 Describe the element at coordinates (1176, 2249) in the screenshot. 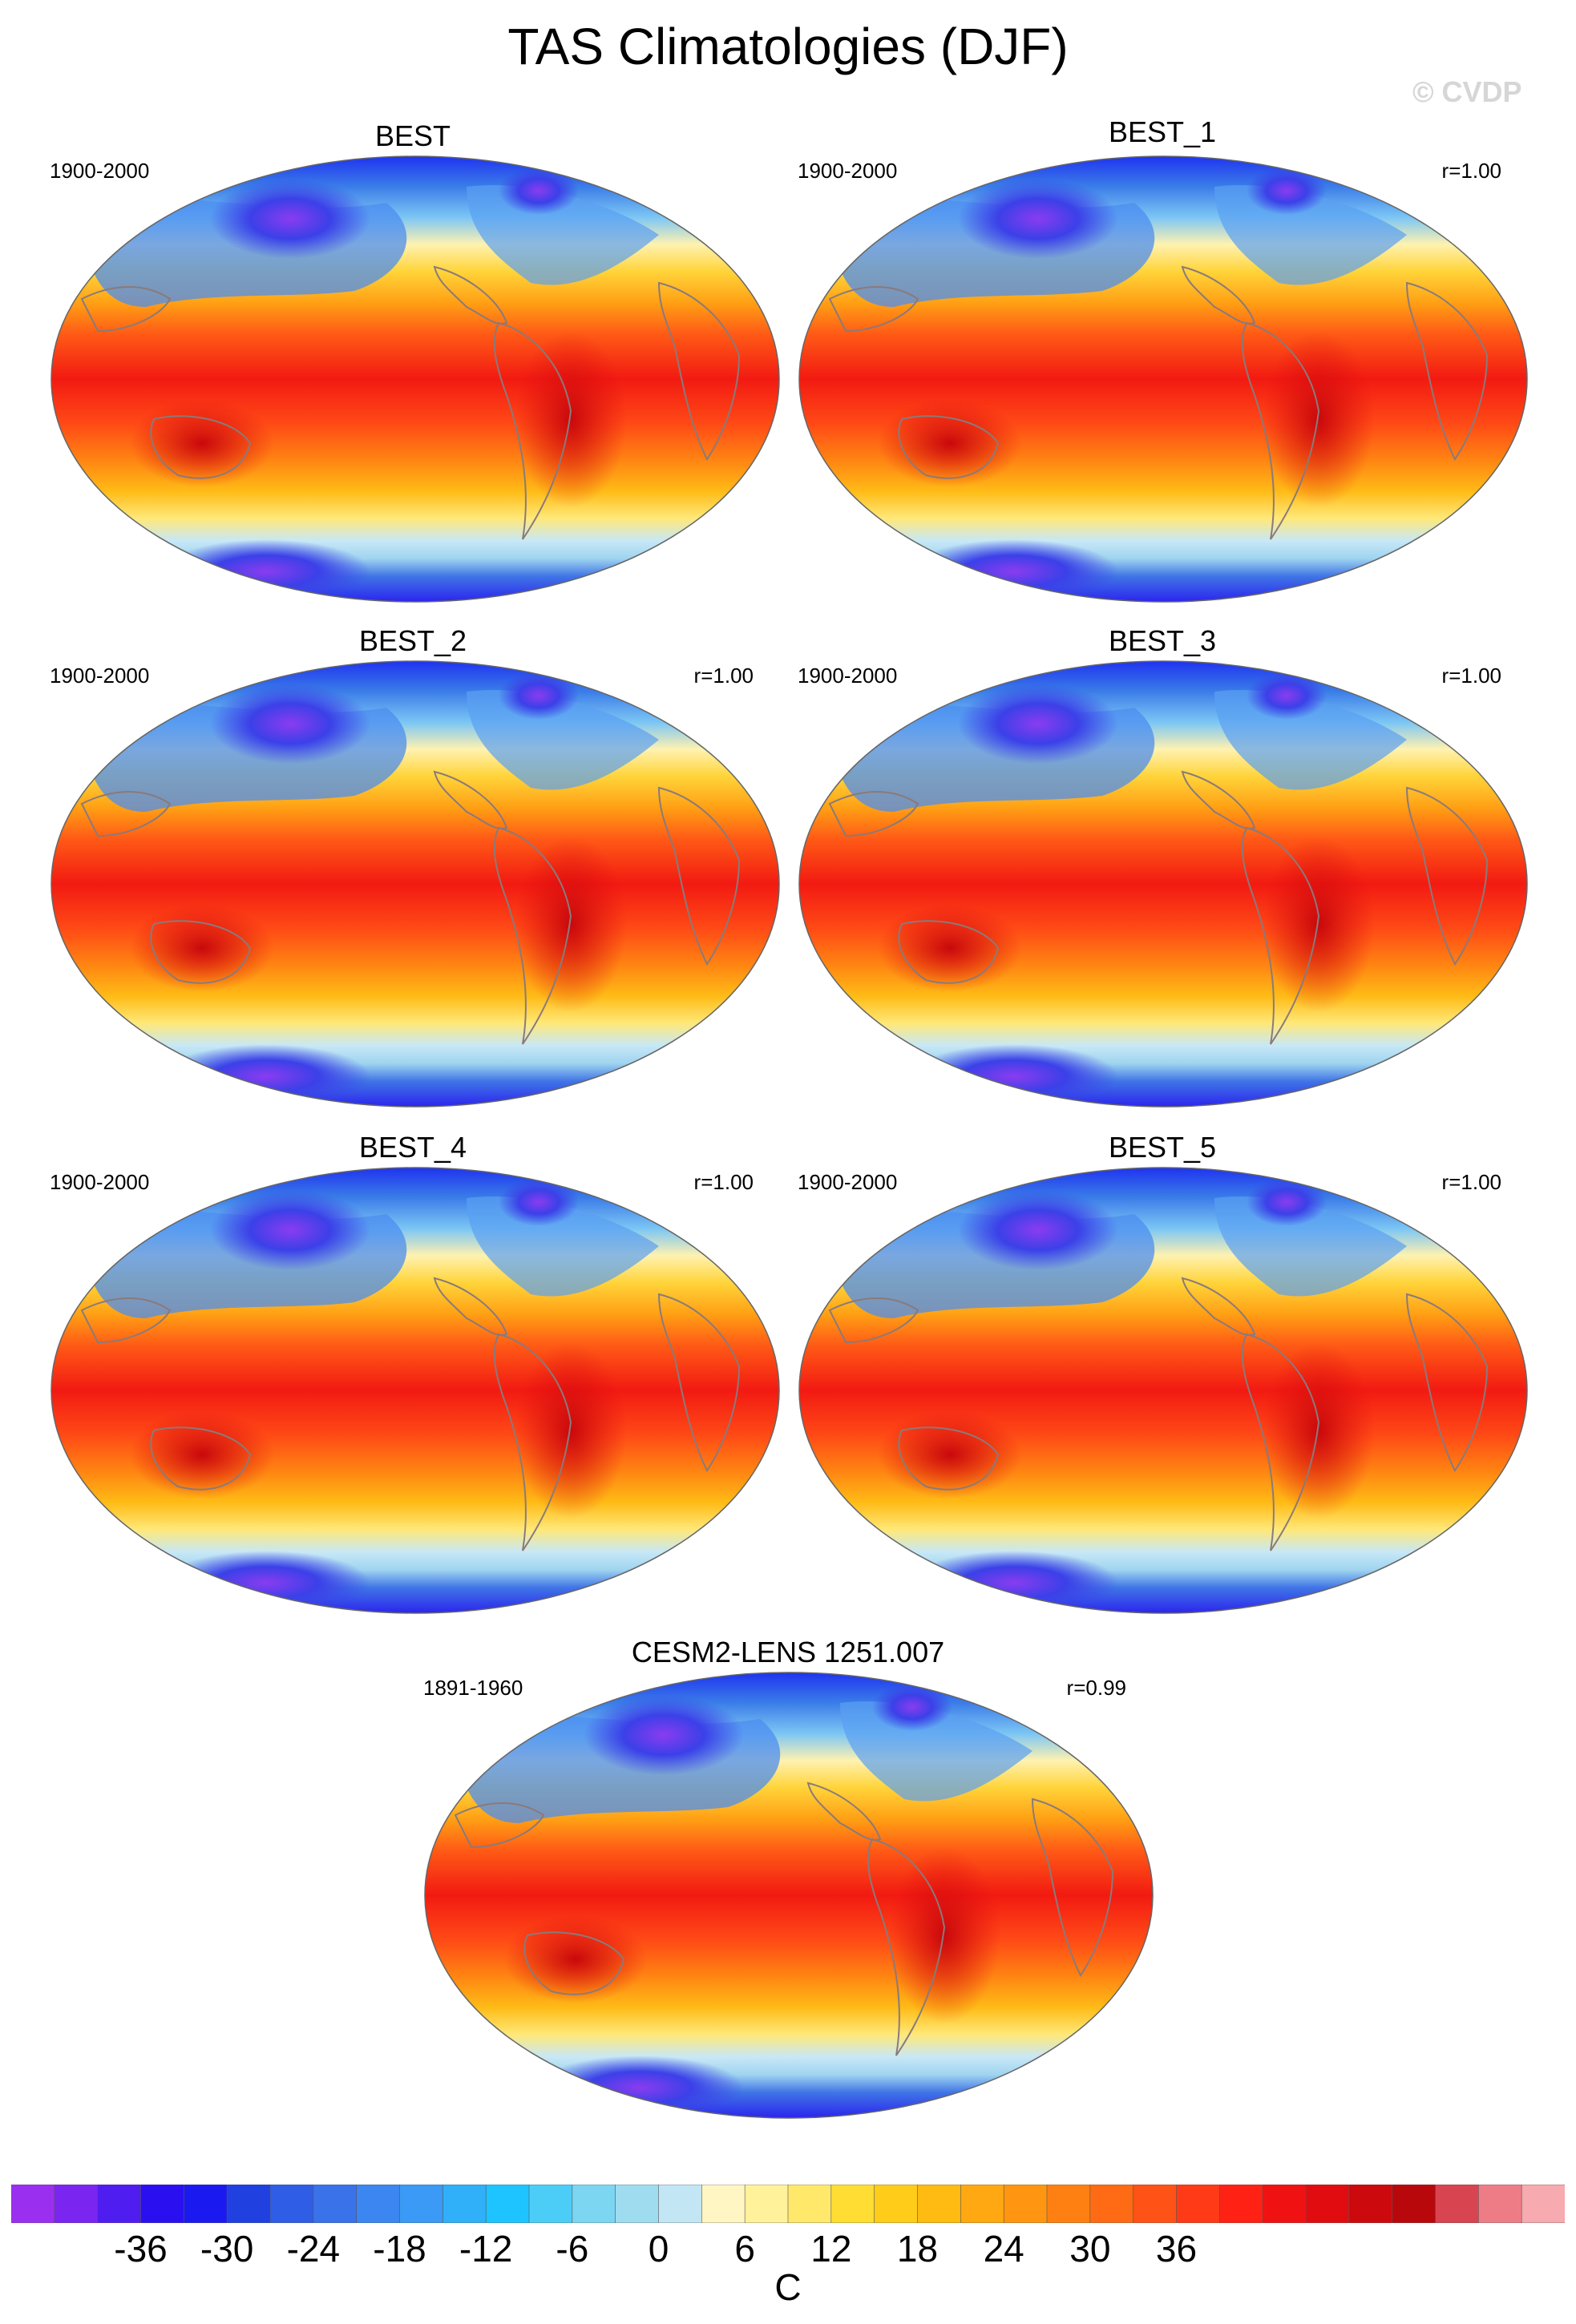

I see `colorbar-tick-label: 36` at that location.